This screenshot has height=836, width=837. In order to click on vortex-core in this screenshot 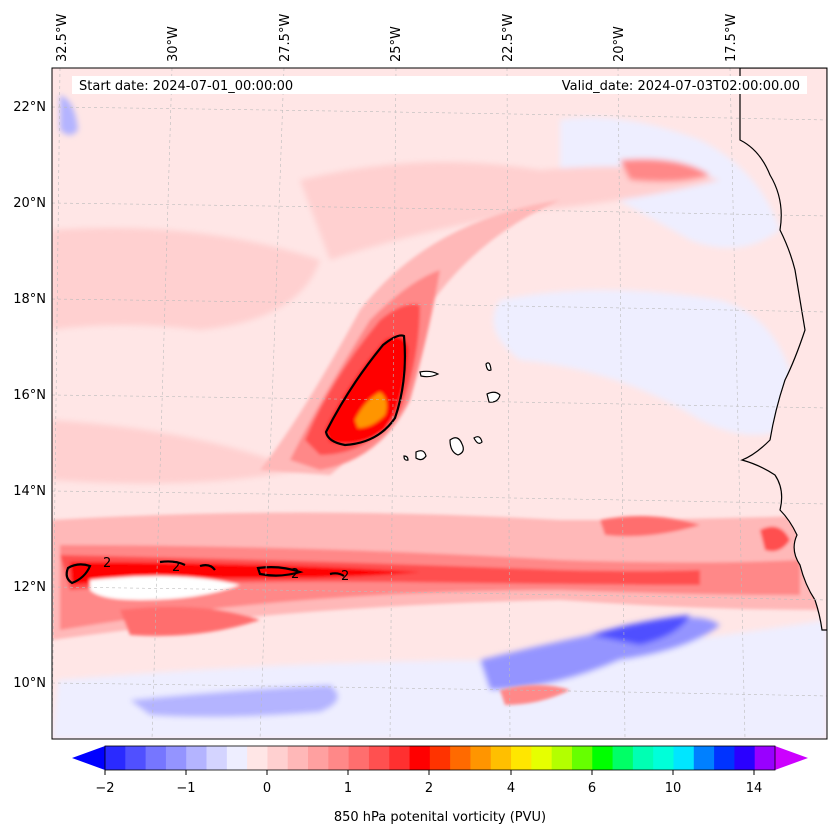, I will do `click(371, 410)`.